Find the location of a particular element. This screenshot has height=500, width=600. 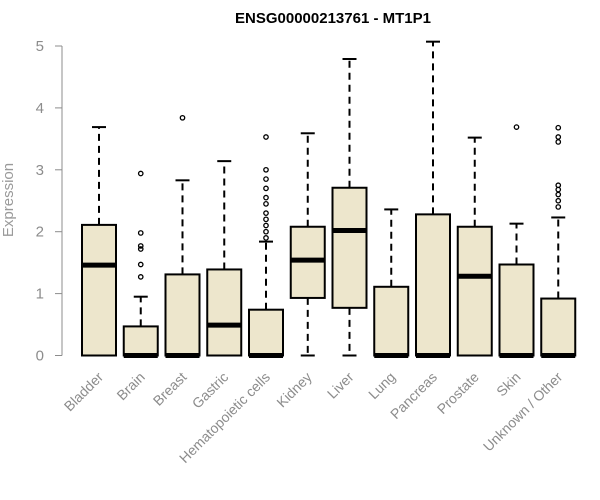

box-gastric is located at coordinates (224, 258).